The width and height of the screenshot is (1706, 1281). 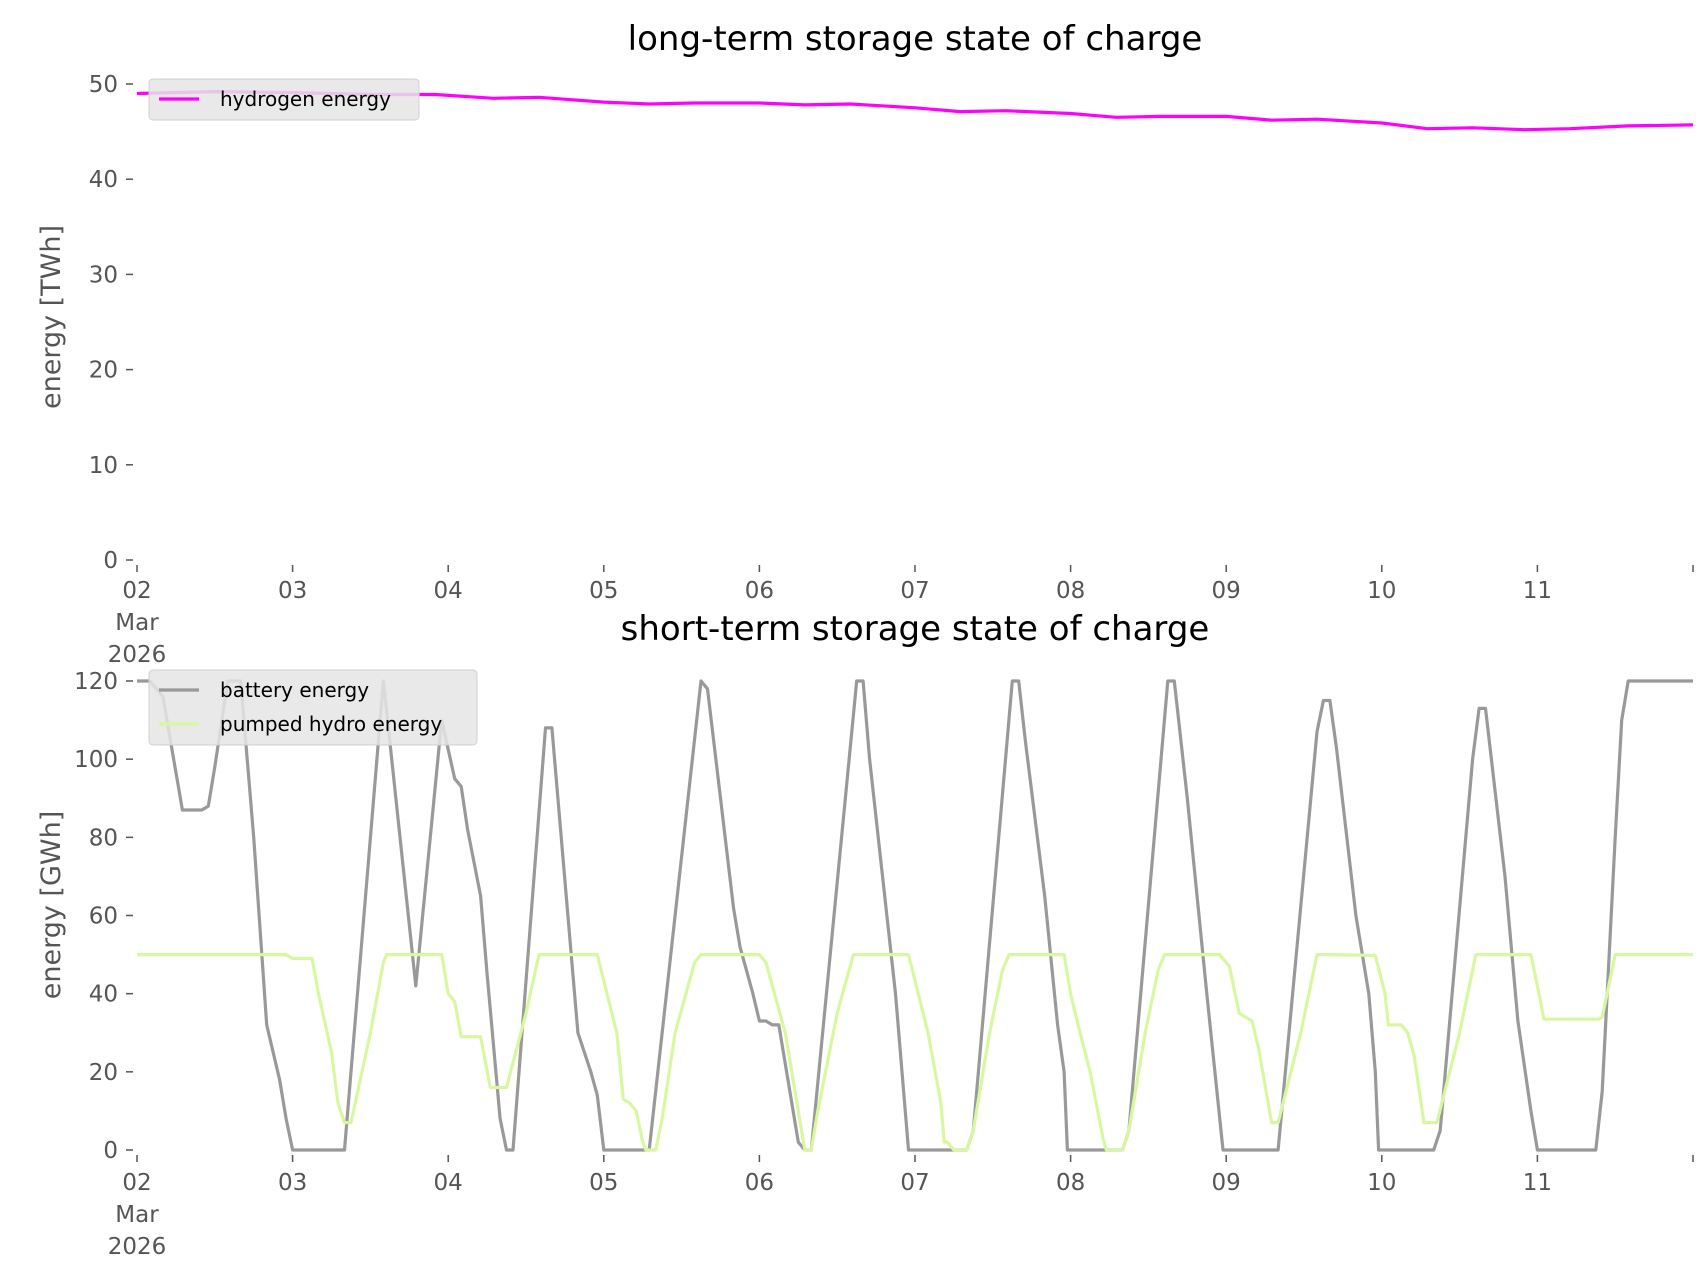 I want to click on y-tick-label: 10, so click(x=103, y=466).